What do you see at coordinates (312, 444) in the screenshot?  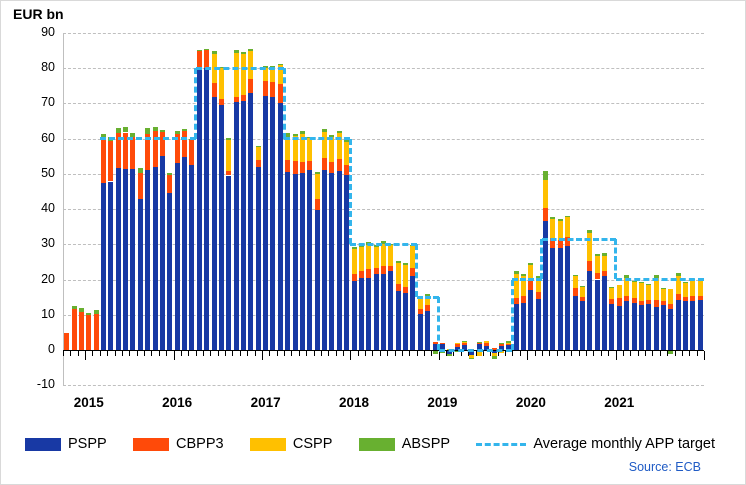 I see `legend-label-cspp: CSPP` at bounding box center [312, 444].